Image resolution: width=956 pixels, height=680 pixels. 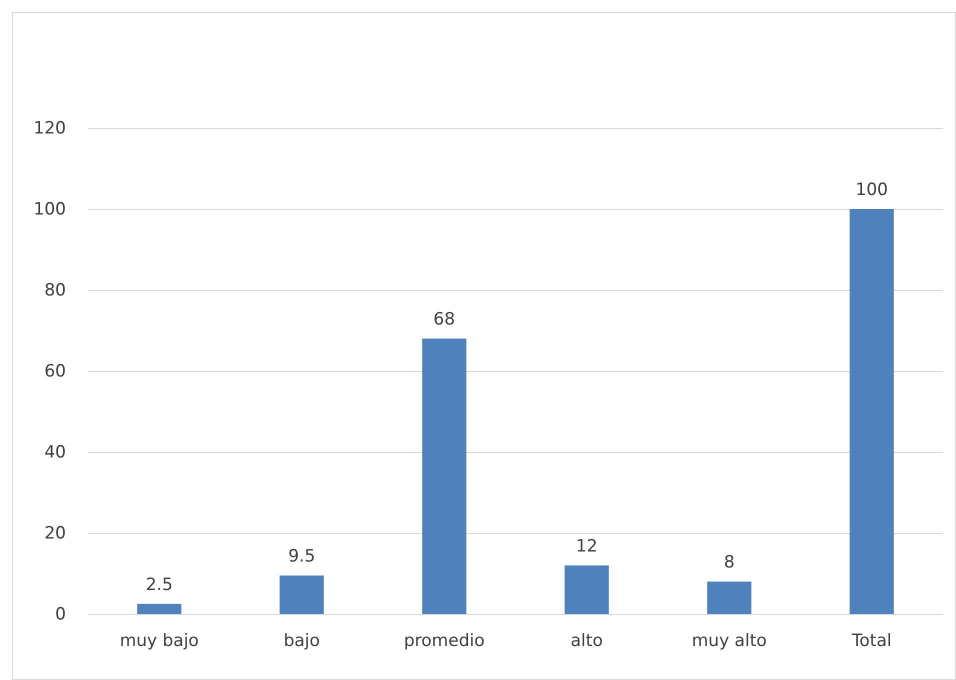 What do you see at coordinates (872, 190) in the screenshot?
I see `data-label: 100` at bounding box center [872, 190].